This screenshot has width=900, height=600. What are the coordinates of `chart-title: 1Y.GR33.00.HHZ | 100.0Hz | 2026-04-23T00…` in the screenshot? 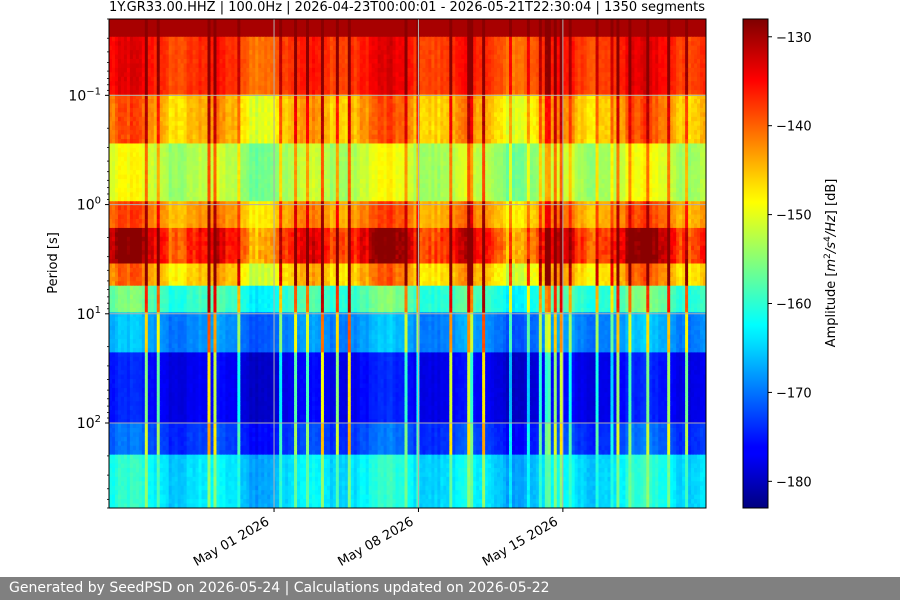 It's located at (407, 7).